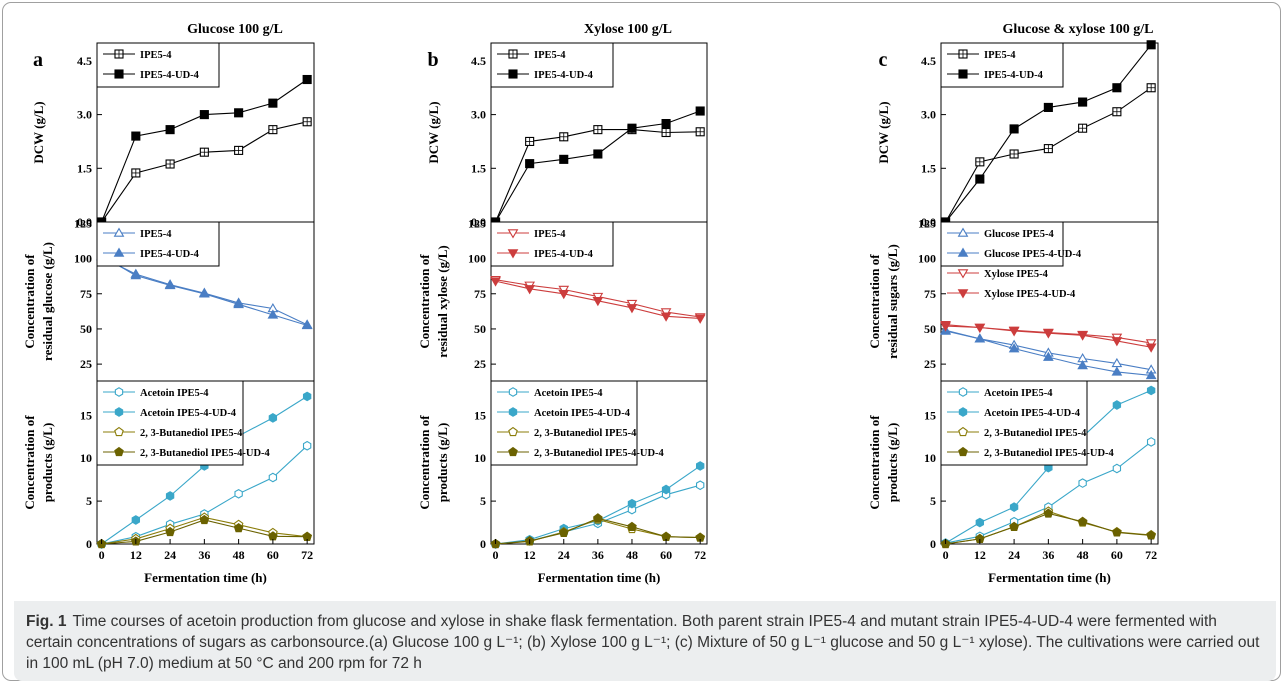 Image resolution: width=1285 pixels, height=685 pixels. Describe the element at coordinates (1016, 274) in the screenshot. I see `legend-label: Xylose IPE5-4` at that location.